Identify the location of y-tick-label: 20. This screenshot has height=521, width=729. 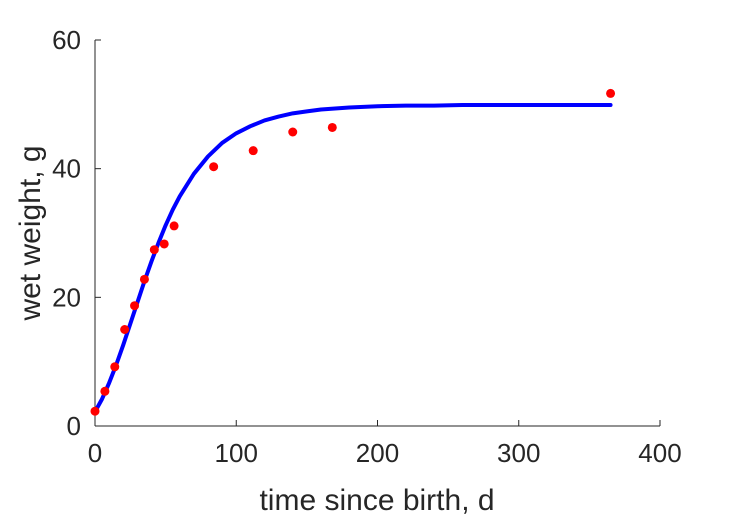
(66, 297).